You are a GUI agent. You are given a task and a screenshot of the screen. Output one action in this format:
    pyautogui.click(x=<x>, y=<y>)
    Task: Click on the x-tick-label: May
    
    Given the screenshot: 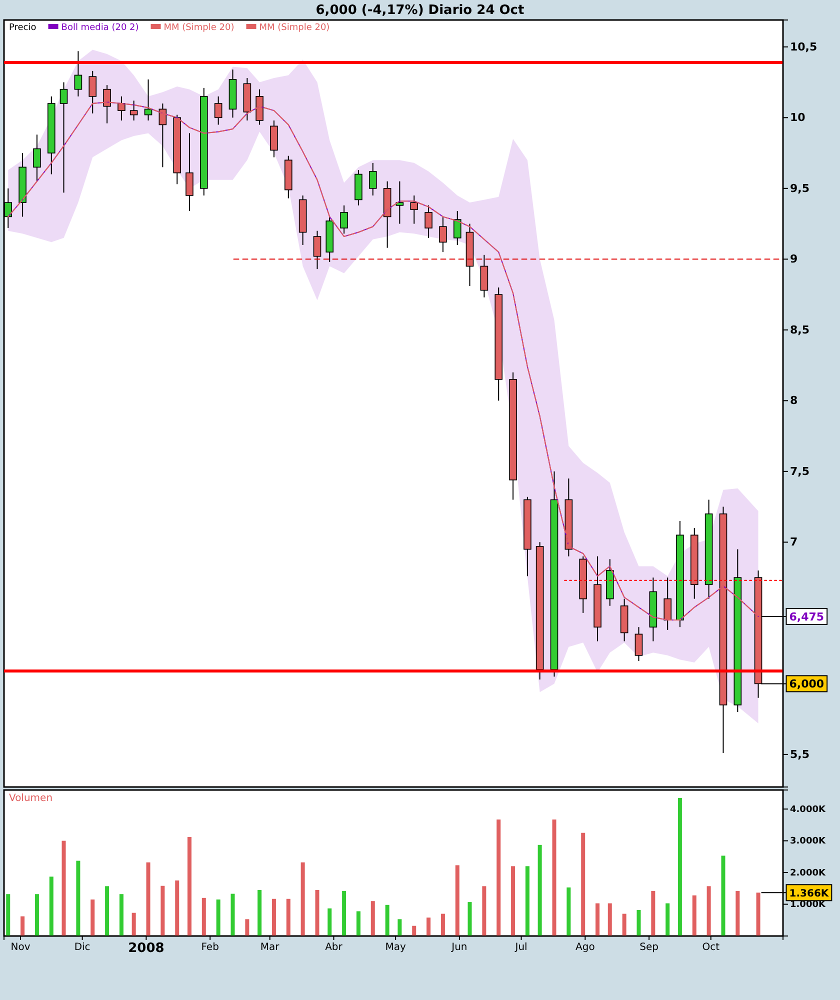 What is the action you would take?
    pyautogui.click(x=395, y=948)
    